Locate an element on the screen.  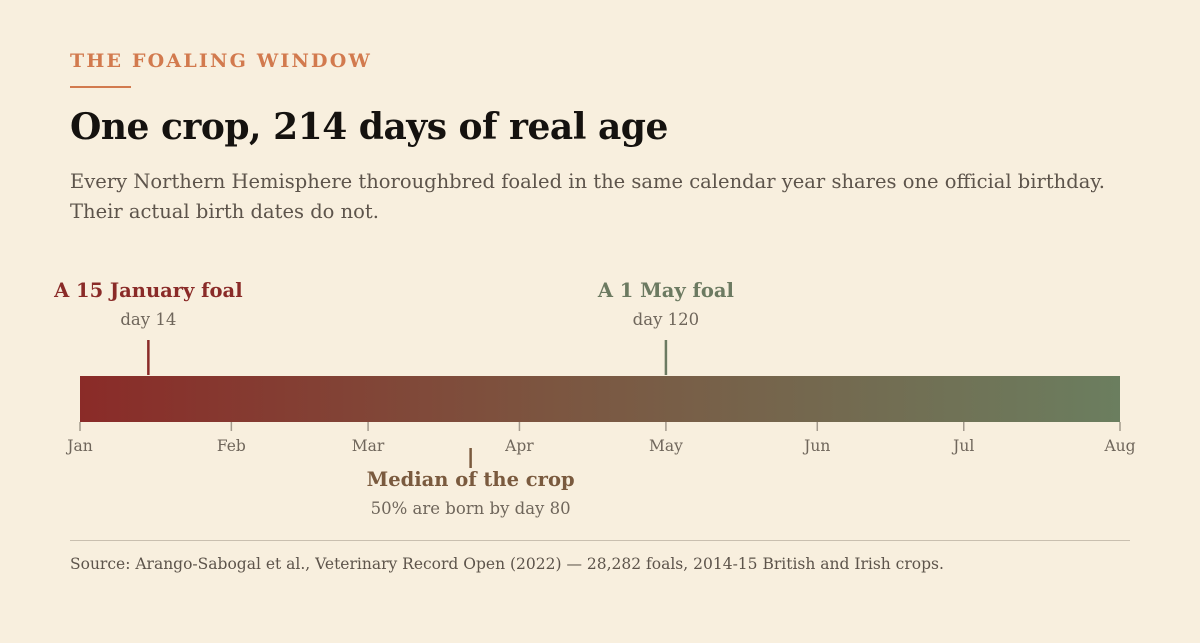
chart-title: One crop, 214 days of real age is located at coordinates (369, 127).